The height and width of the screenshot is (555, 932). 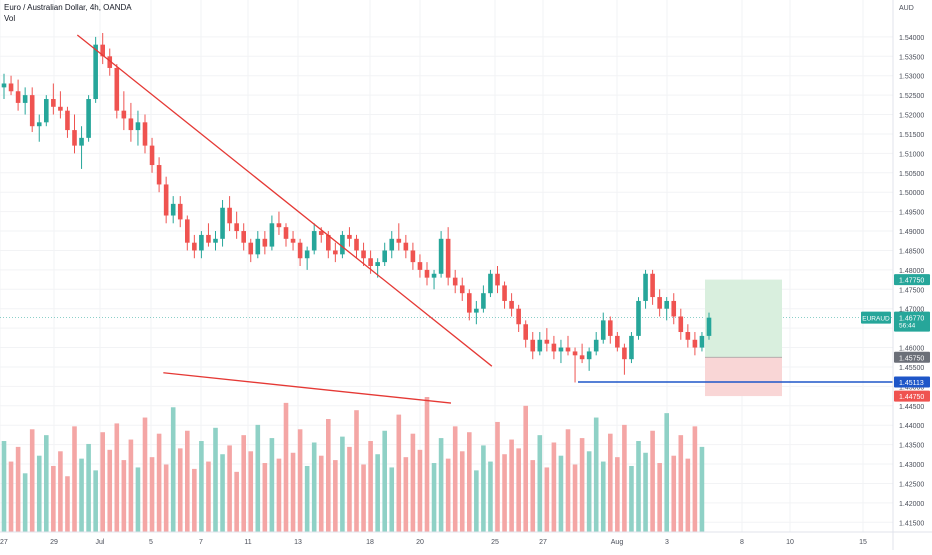 What do you see at coordinates (4, 542) in the screenshot?
I see `x-tick-label: 27` at bounding box center [4, 542].